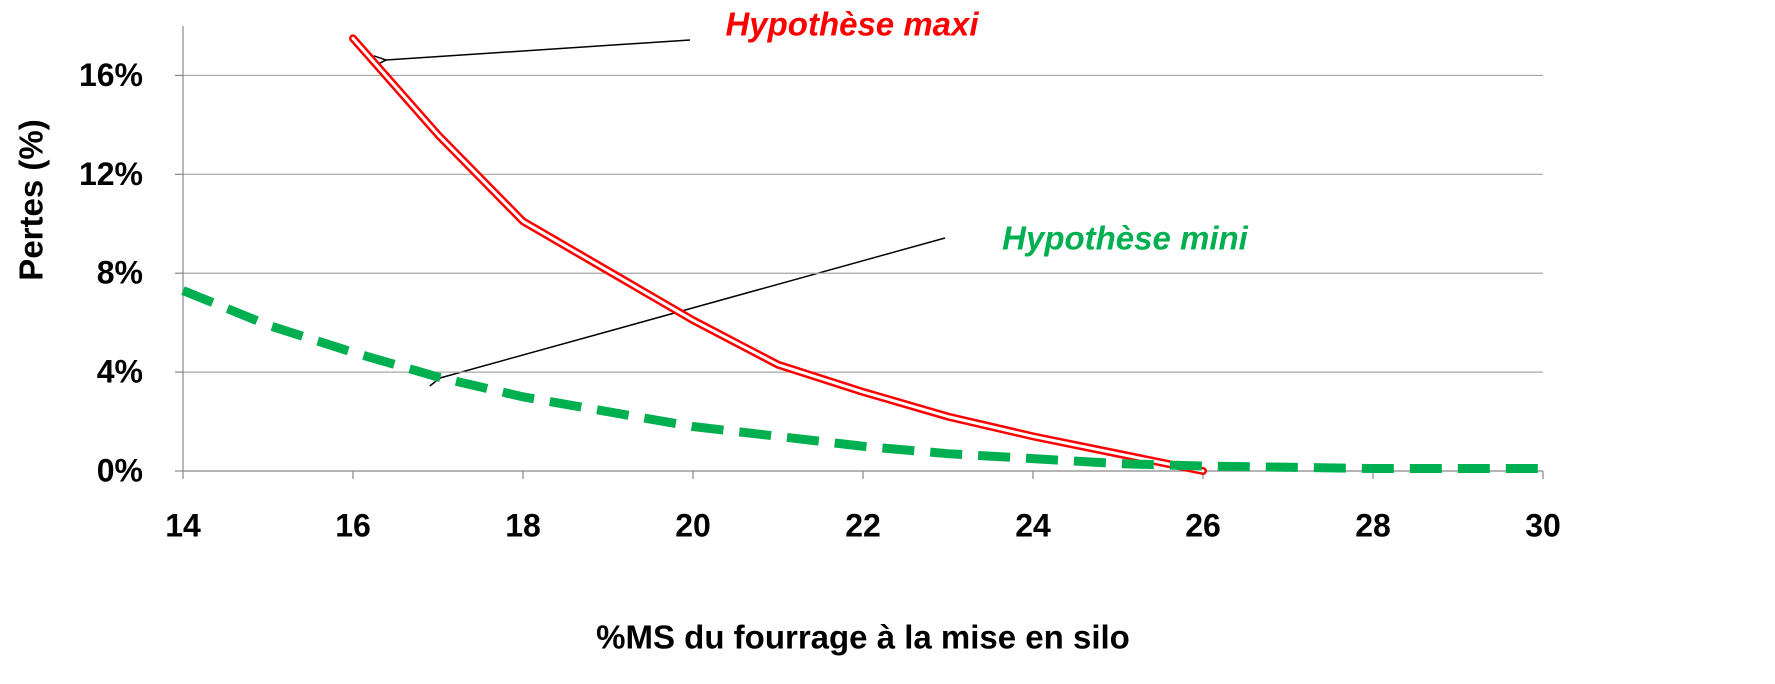  I want to click on y-tick-label: 4%, so click(120, 372).